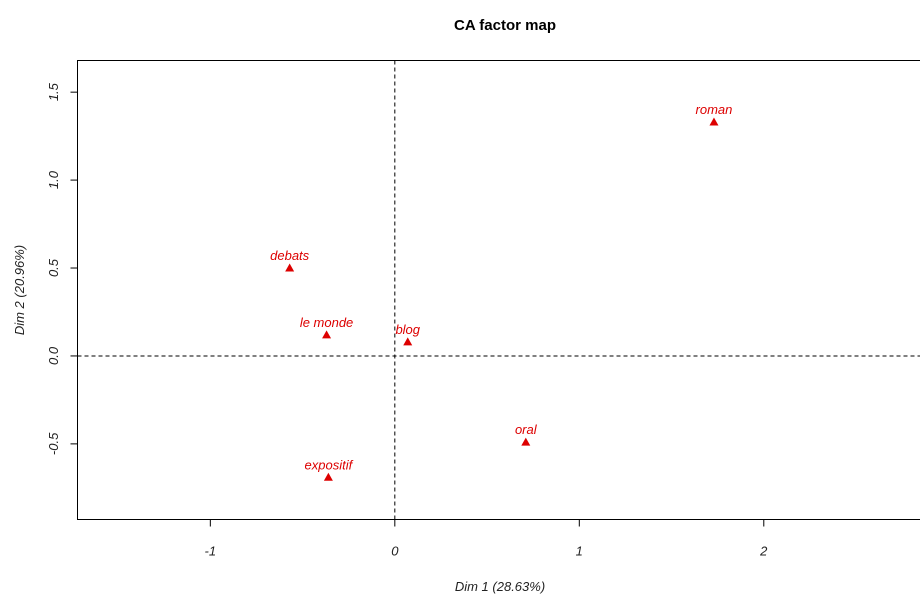 The height and width of the screenshot is (594, 920). I want to click on point-label: le monde, so click(326, 322).